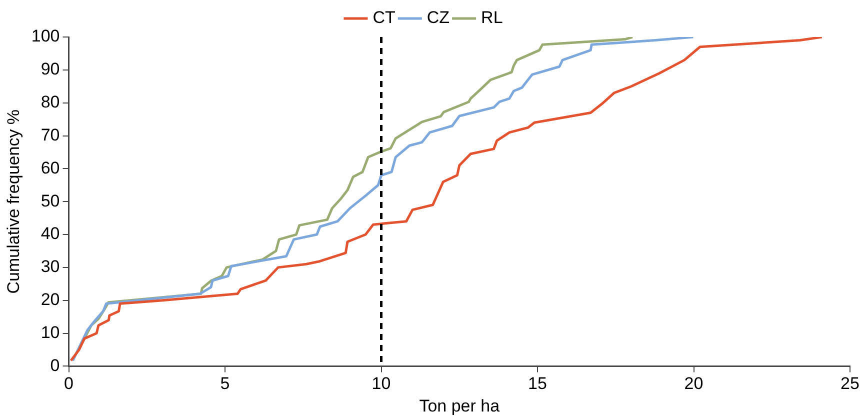  Describe the element at coordinates (50, 234) in the screenshot. I see `y-tick-label: 40` at that location.